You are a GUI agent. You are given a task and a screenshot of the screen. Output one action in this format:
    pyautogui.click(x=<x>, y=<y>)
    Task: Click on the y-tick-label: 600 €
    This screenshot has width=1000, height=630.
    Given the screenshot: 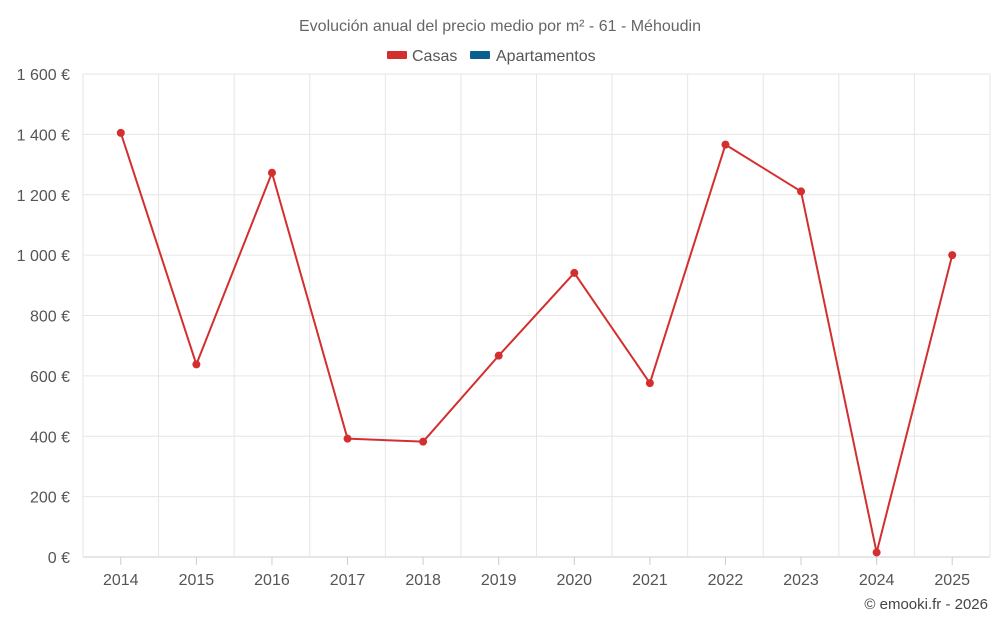 What is the action you would take?
    pyautogui.click(x=50, y=377)
    